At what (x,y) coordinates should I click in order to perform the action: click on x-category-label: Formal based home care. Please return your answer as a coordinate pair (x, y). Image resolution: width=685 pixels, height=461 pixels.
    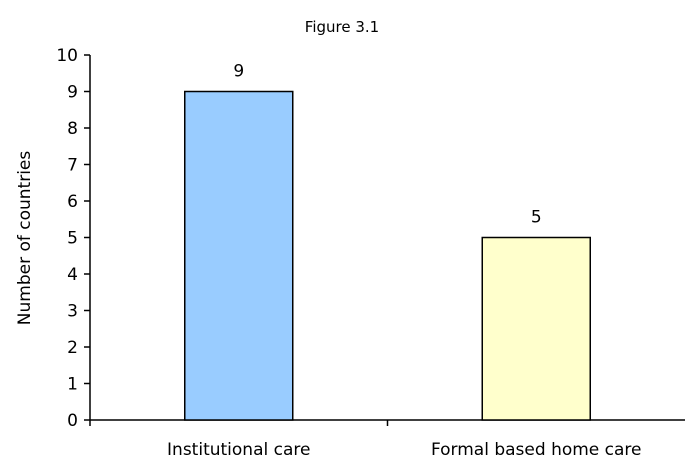
    Looking at the image, I should click on (536, 450).